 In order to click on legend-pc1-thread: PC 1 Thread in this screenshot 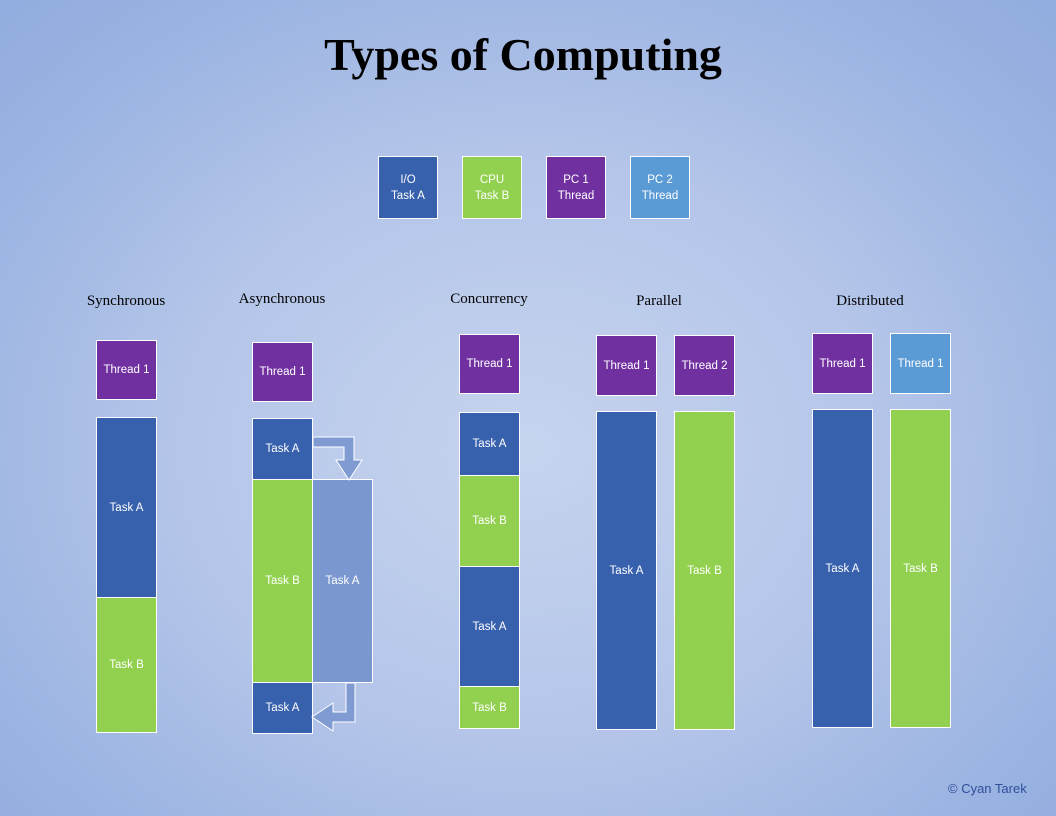, I will do `click(576, 187)`.